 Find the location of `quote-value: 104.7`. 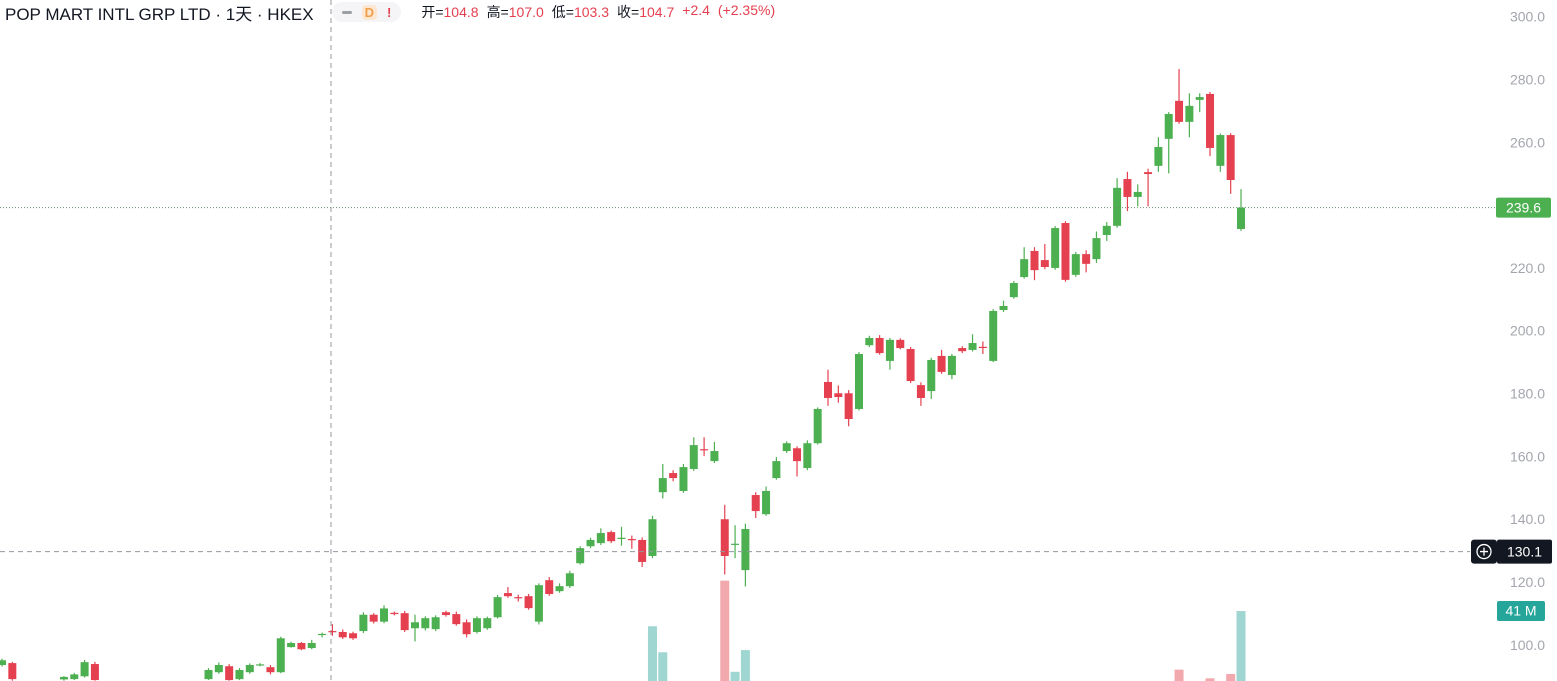

quote-value: 104.7 is located at coordinates (657, 12).